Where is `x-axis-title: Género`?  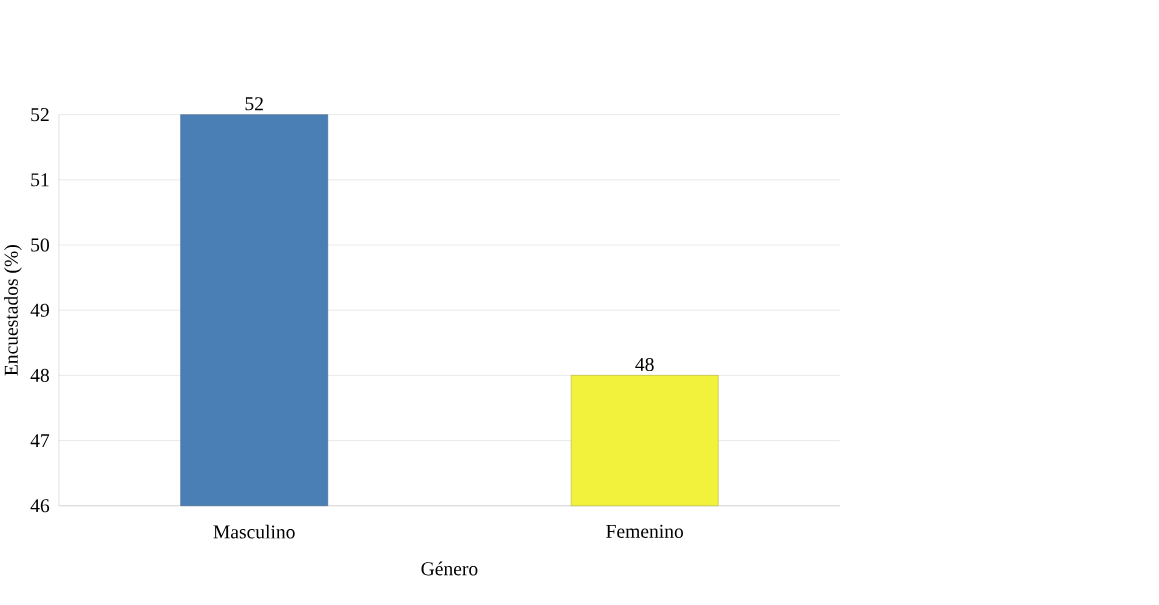
x-axis-title: Género is located at coordinates (449, 568).